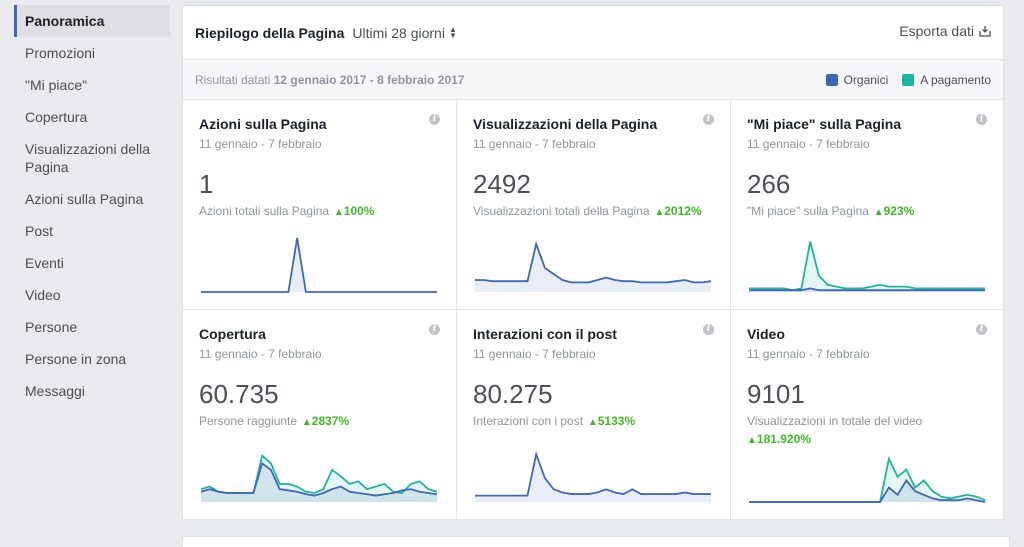  Describe the element at coordinates (528, 421) in the screenshot. I see `card-sub-label: Interazioni con i post` at that location.